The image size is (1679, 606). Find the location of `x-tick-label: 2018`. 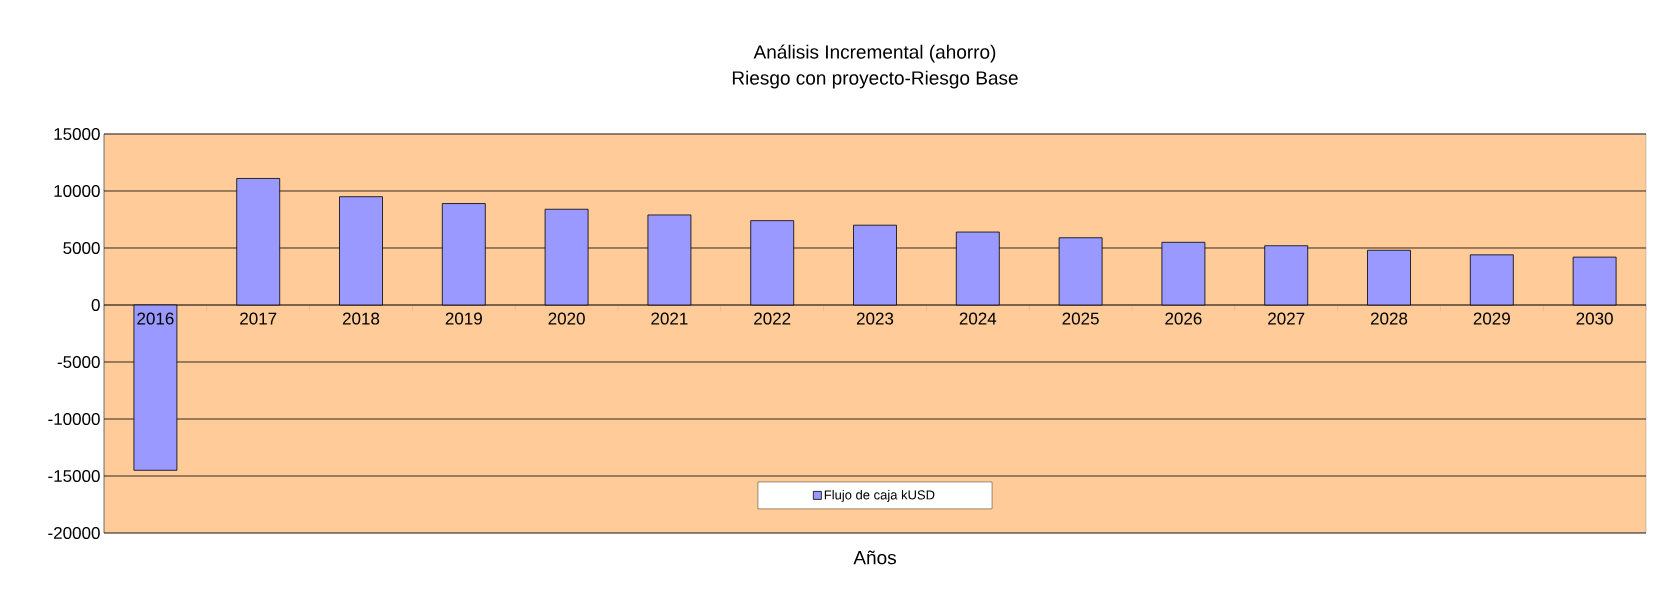

x-tick-label: 2018 is located at coordinates (361, 318).